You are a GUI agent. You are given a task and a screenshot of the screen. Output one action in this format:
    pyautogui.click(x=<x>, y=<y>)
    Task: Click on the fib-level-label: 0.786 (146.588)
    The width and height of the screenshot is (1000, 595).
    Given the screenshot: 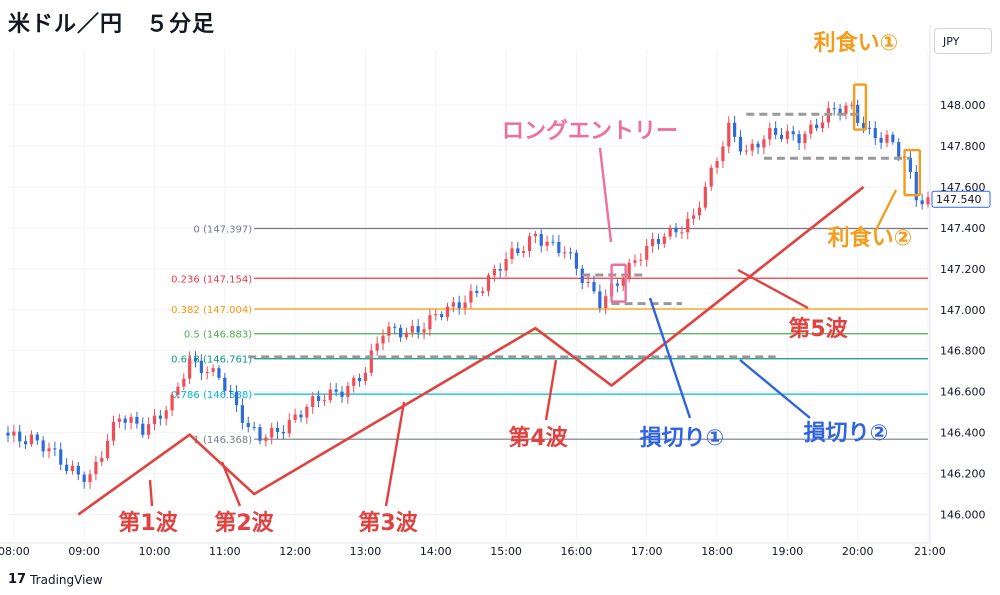 What is the action you would take?
    pyautogui.click(x=211, y=395)
    